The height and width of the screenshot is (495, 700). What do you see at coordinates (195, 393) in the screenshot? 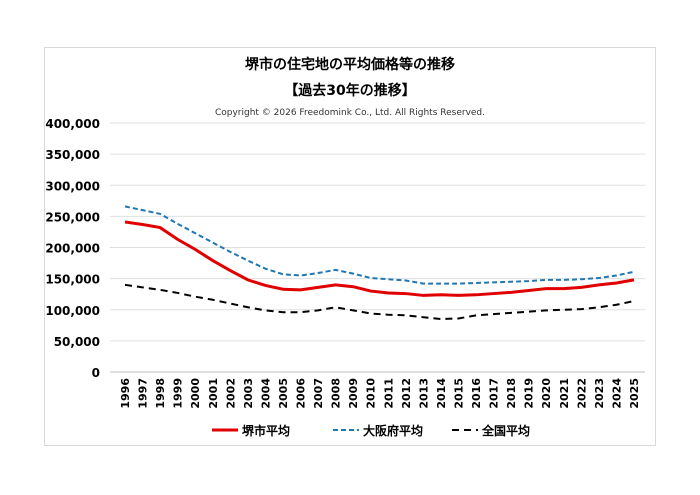
I see `x-tick-label: 2000` at bounding box center [195, 393].